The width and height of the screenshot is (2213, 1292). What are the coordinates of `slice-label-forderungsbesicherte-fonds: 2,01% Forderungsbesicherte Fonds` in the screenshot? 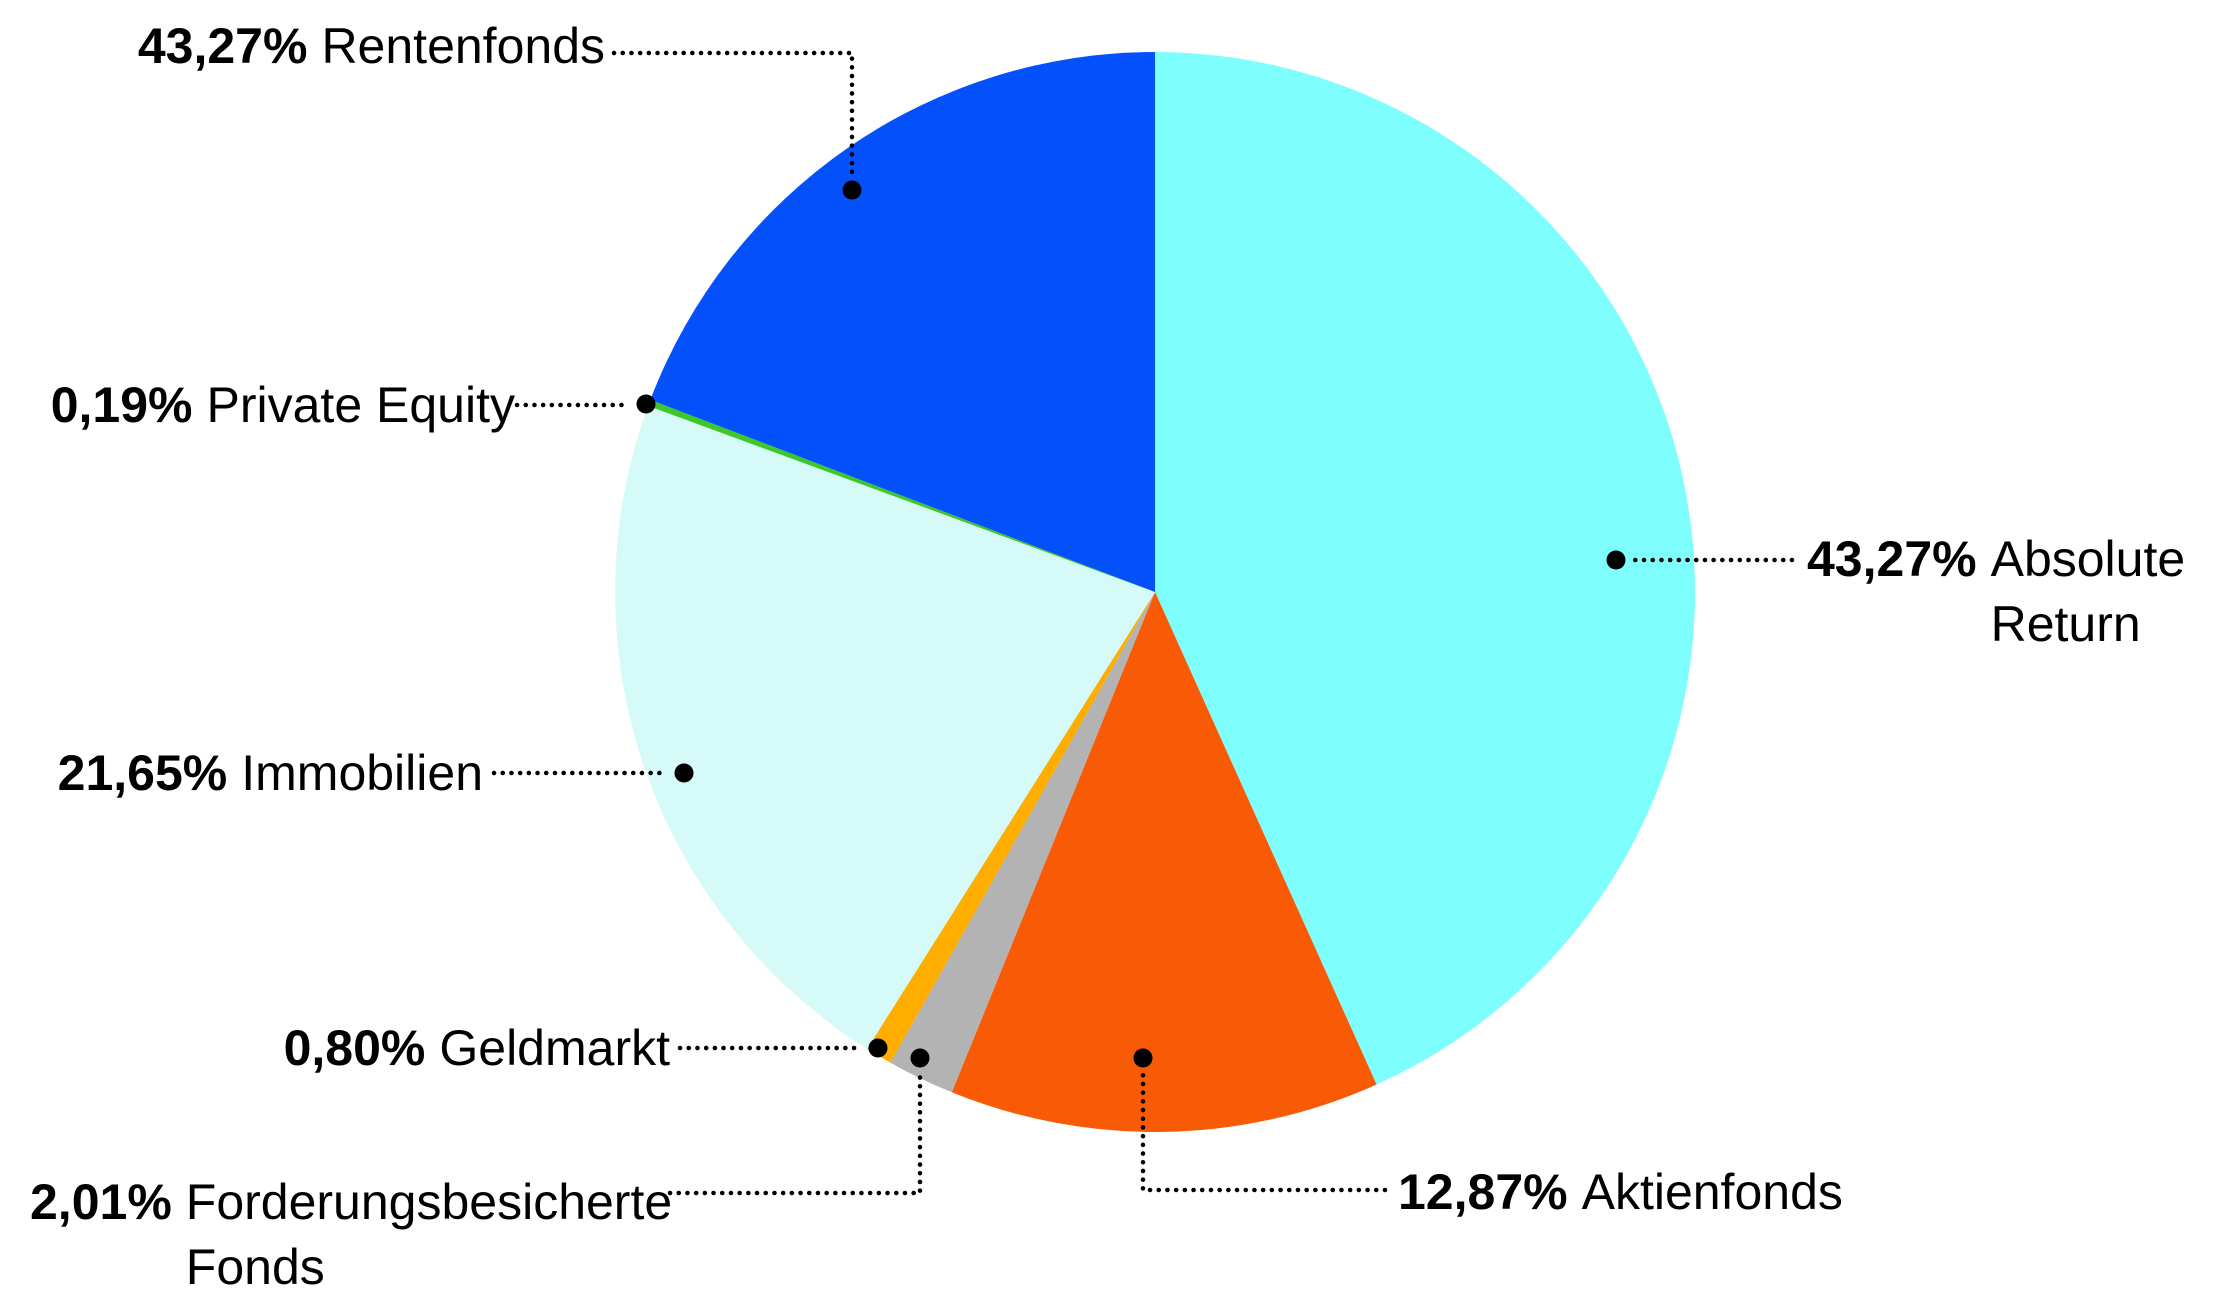 It's located at (351, 1231).